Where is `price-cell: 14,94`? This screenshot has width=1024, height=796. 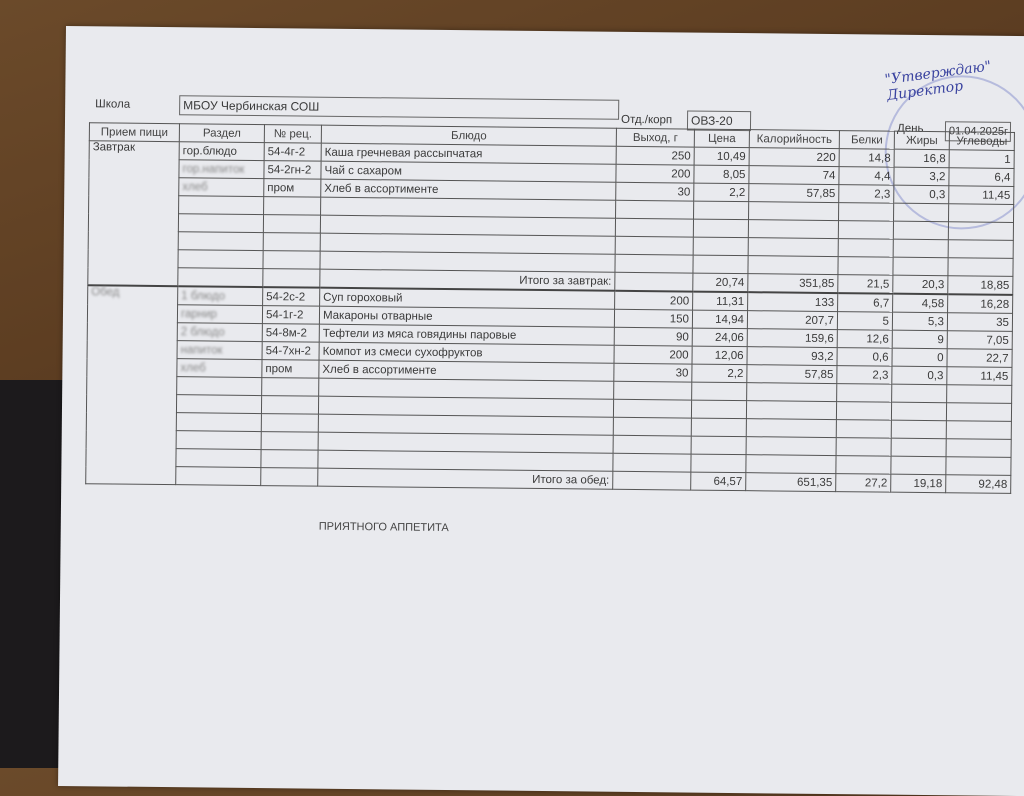 price-cell: 14,94 is located at coordinates (720, 319).